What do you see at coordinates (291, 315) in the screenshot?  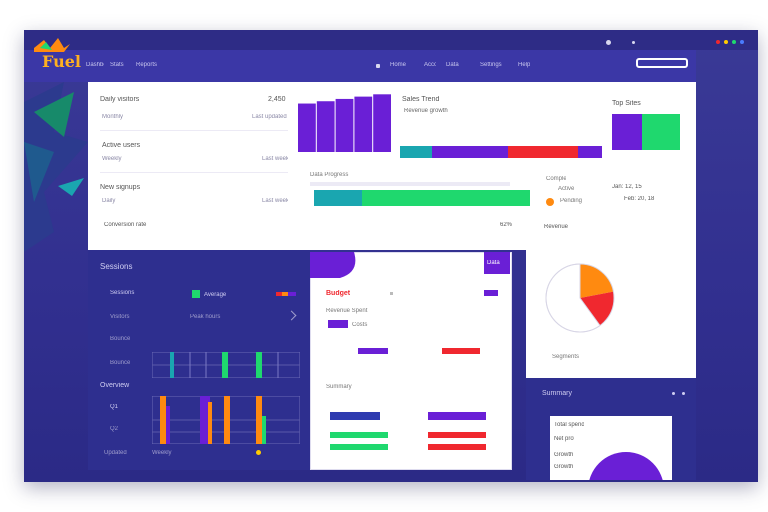 I see `expand-icon` at bounding box center [291, 315].